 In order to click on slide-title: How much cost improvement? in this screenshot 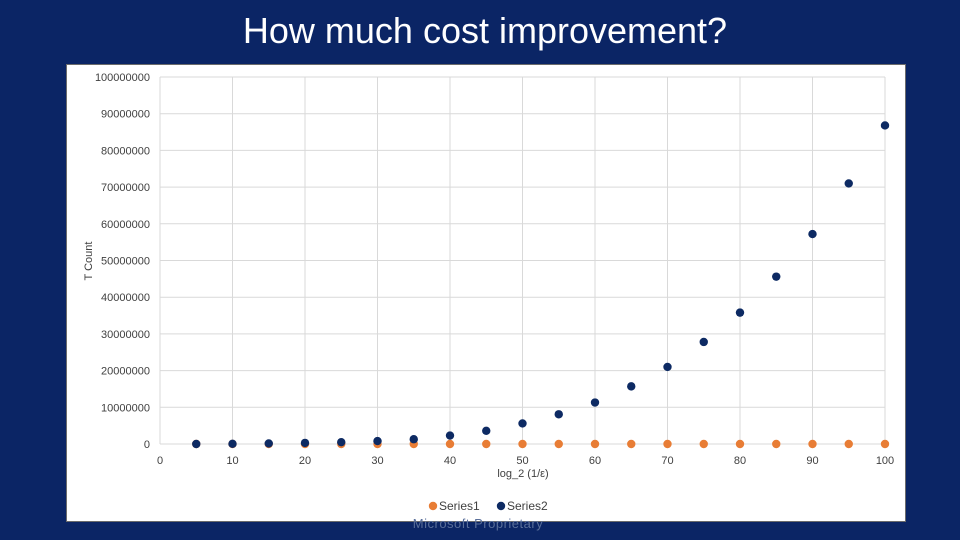, I will do `click(485, 30)`.